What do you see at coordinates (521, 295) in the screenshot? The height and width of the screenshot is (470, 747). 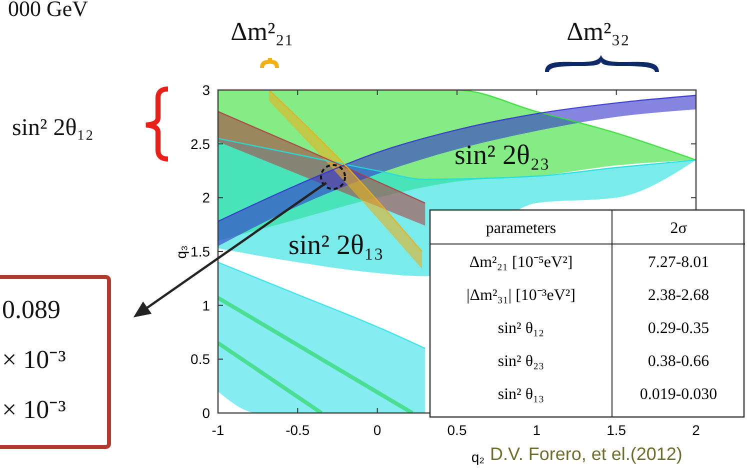 I see `annotation: |Δm²₃₁| [10⁻³eV²]` at bounding box center [521, 295].